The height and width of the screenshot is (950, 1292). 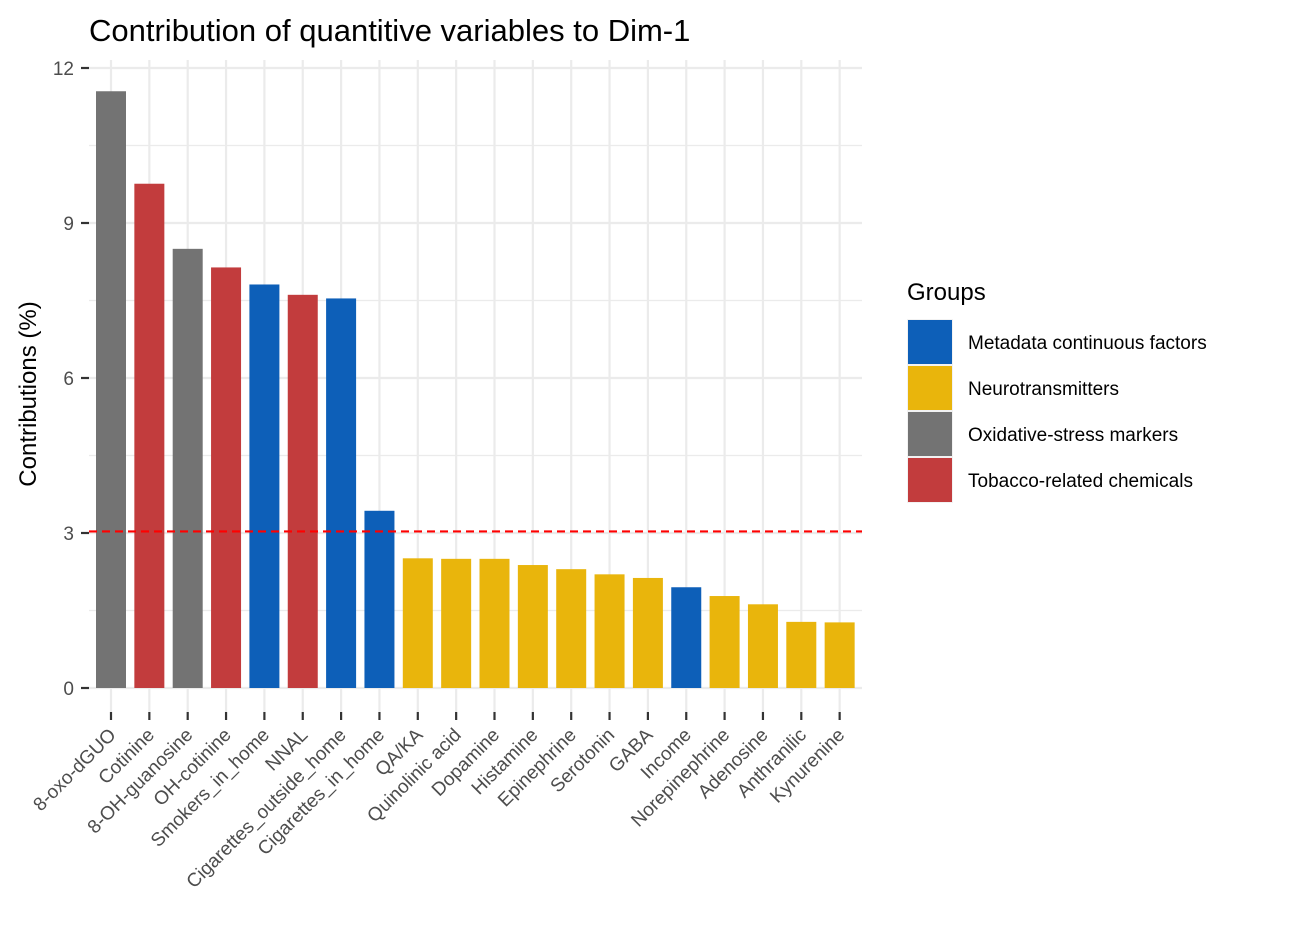 What do you see at coordinates (1073, 435) in the screenshot?
I see `legend-label: Oxidative-stress markers` at bounding box center [1073, 435].